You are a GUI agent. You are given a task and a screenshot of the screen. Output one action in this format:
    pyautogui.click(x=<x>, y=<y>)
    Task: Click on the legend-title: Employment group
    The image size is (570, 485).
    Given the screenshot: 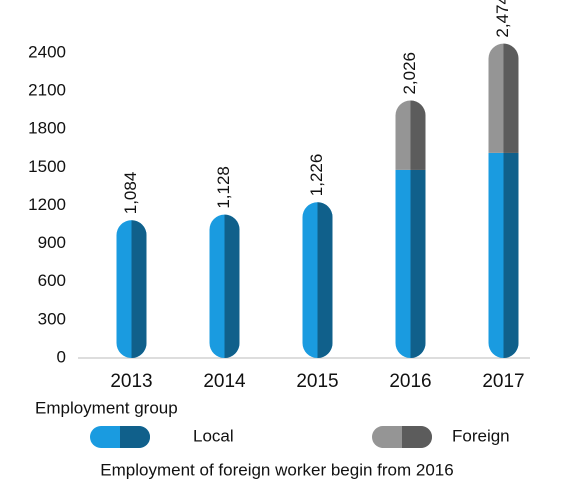 What is the action you would take?
    pyautogui.click(x=106, y=407)
    